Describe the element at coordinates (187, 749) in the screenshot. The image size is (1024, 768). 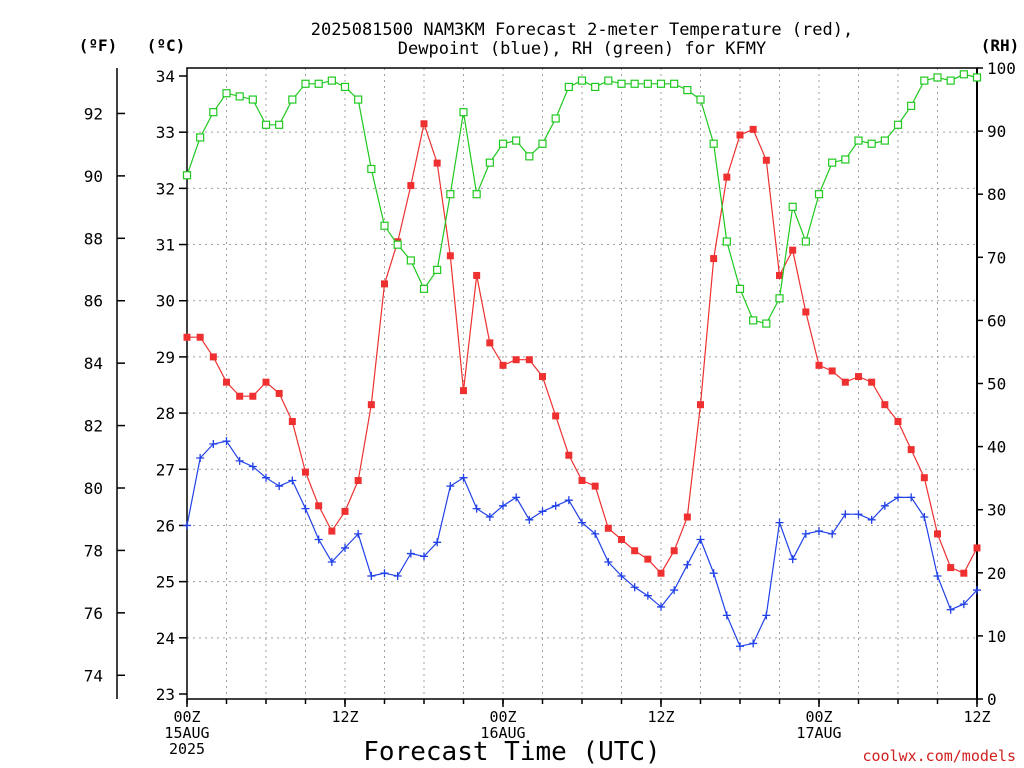
I see `time-tick-label: 2025` at that location.